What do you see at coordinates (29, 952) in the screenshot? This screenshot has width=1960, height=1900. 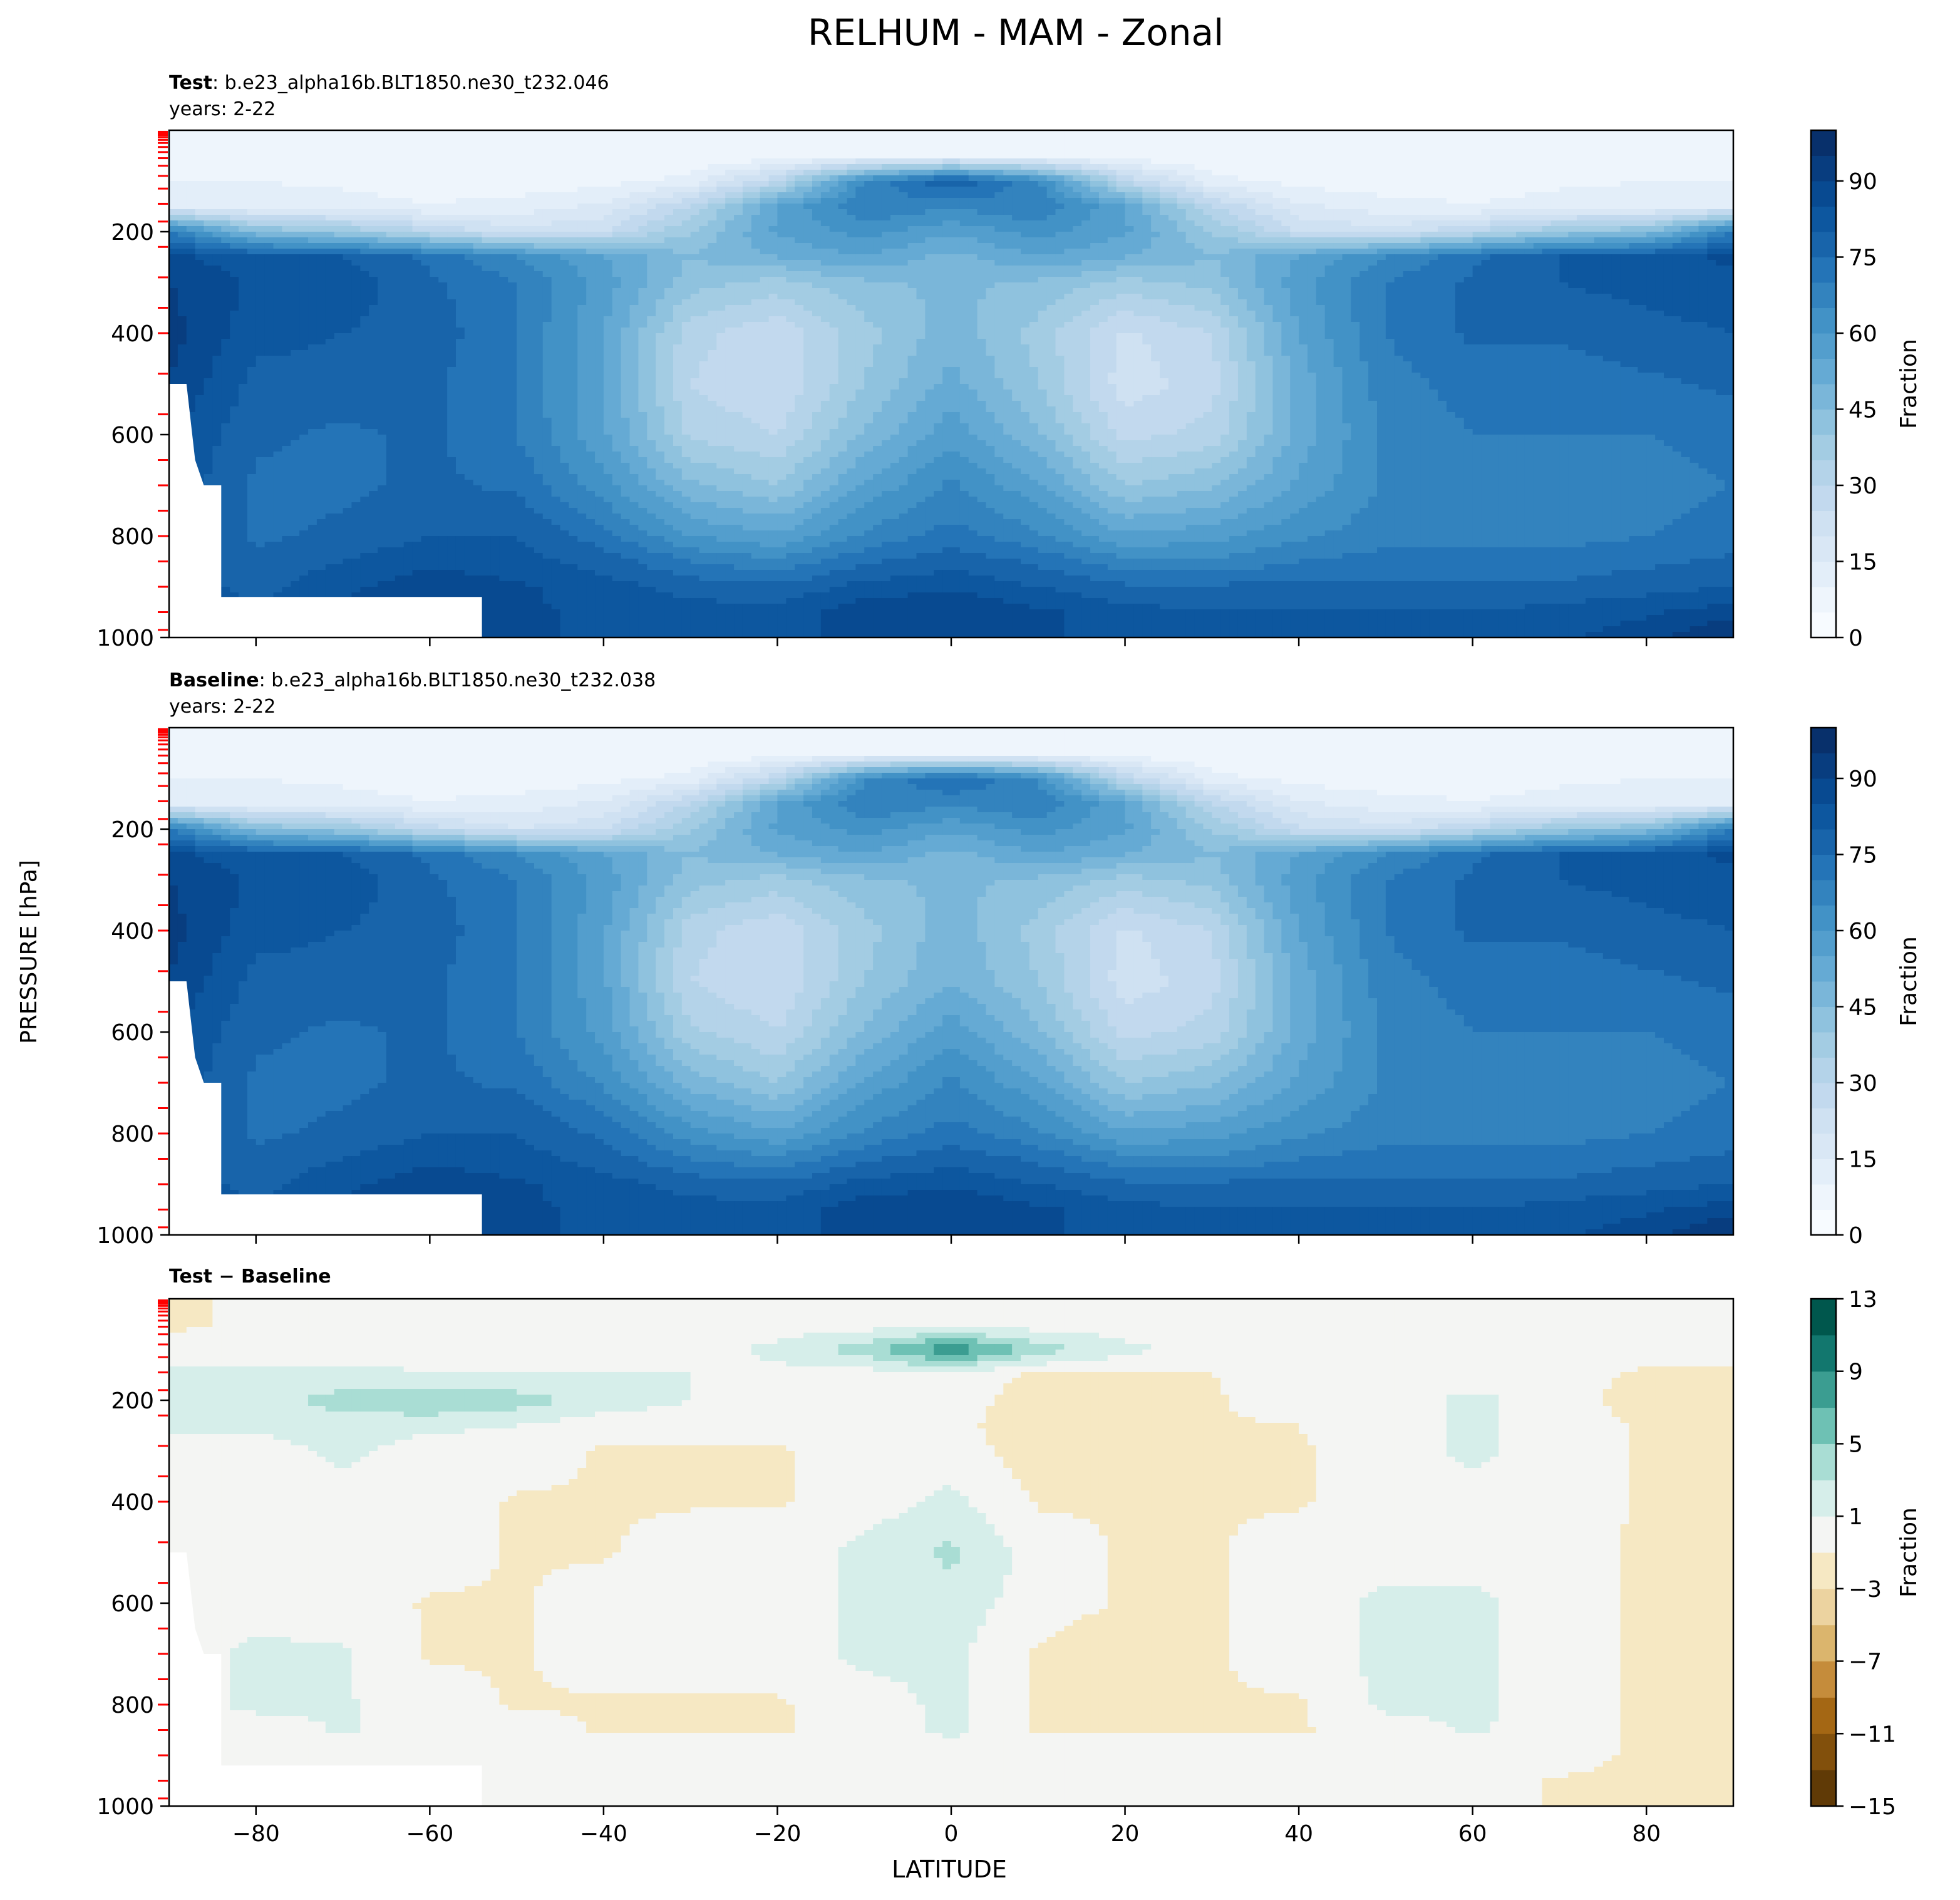 I see `y-axis-label: PRESSURE [hPa]` at bounding box center [29, 952].